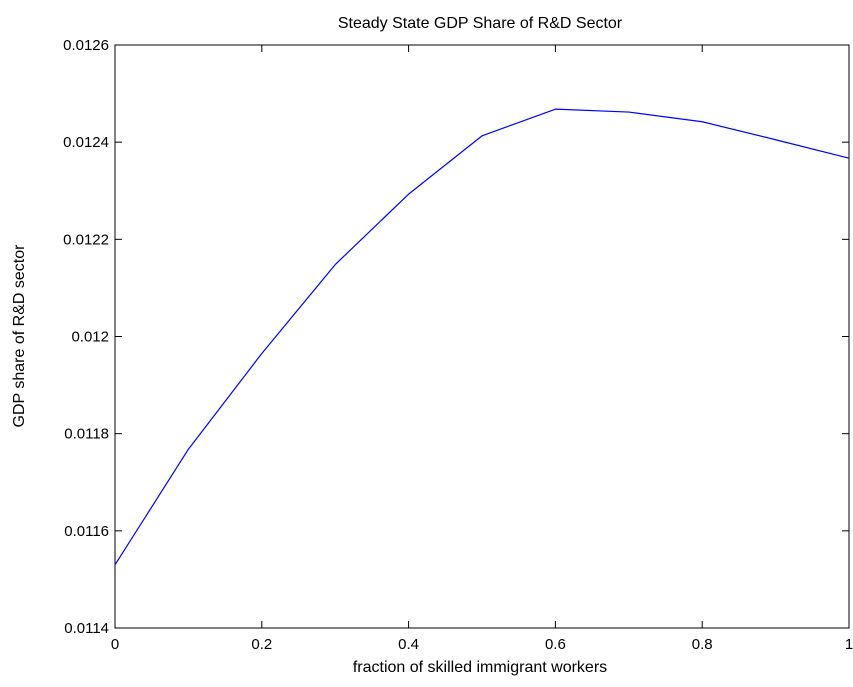 This screenshot has width=853, height=687. Describe the element at coordinates (86, 628) in the screenshot. I see `y-tick-label: 0.0114` at that location.